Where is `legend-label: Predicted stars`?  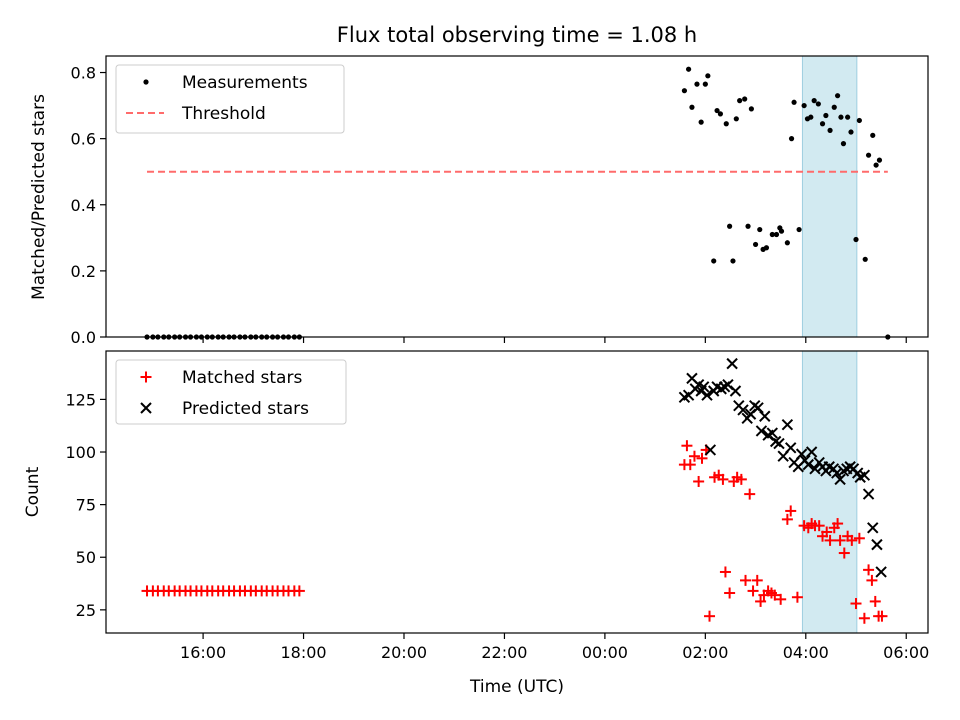 legend-label: Predicted stars is located at coordinates (245, 409).